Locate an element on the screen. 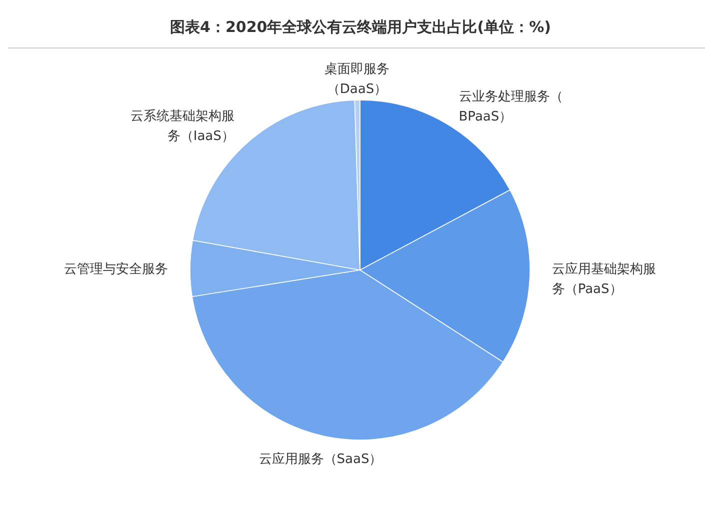 This screenshot has height=520, width=705. chart-title: 图表4：2020年全球公有云终端用户支出占比(单位：%) is located at coordinates (360, 27).